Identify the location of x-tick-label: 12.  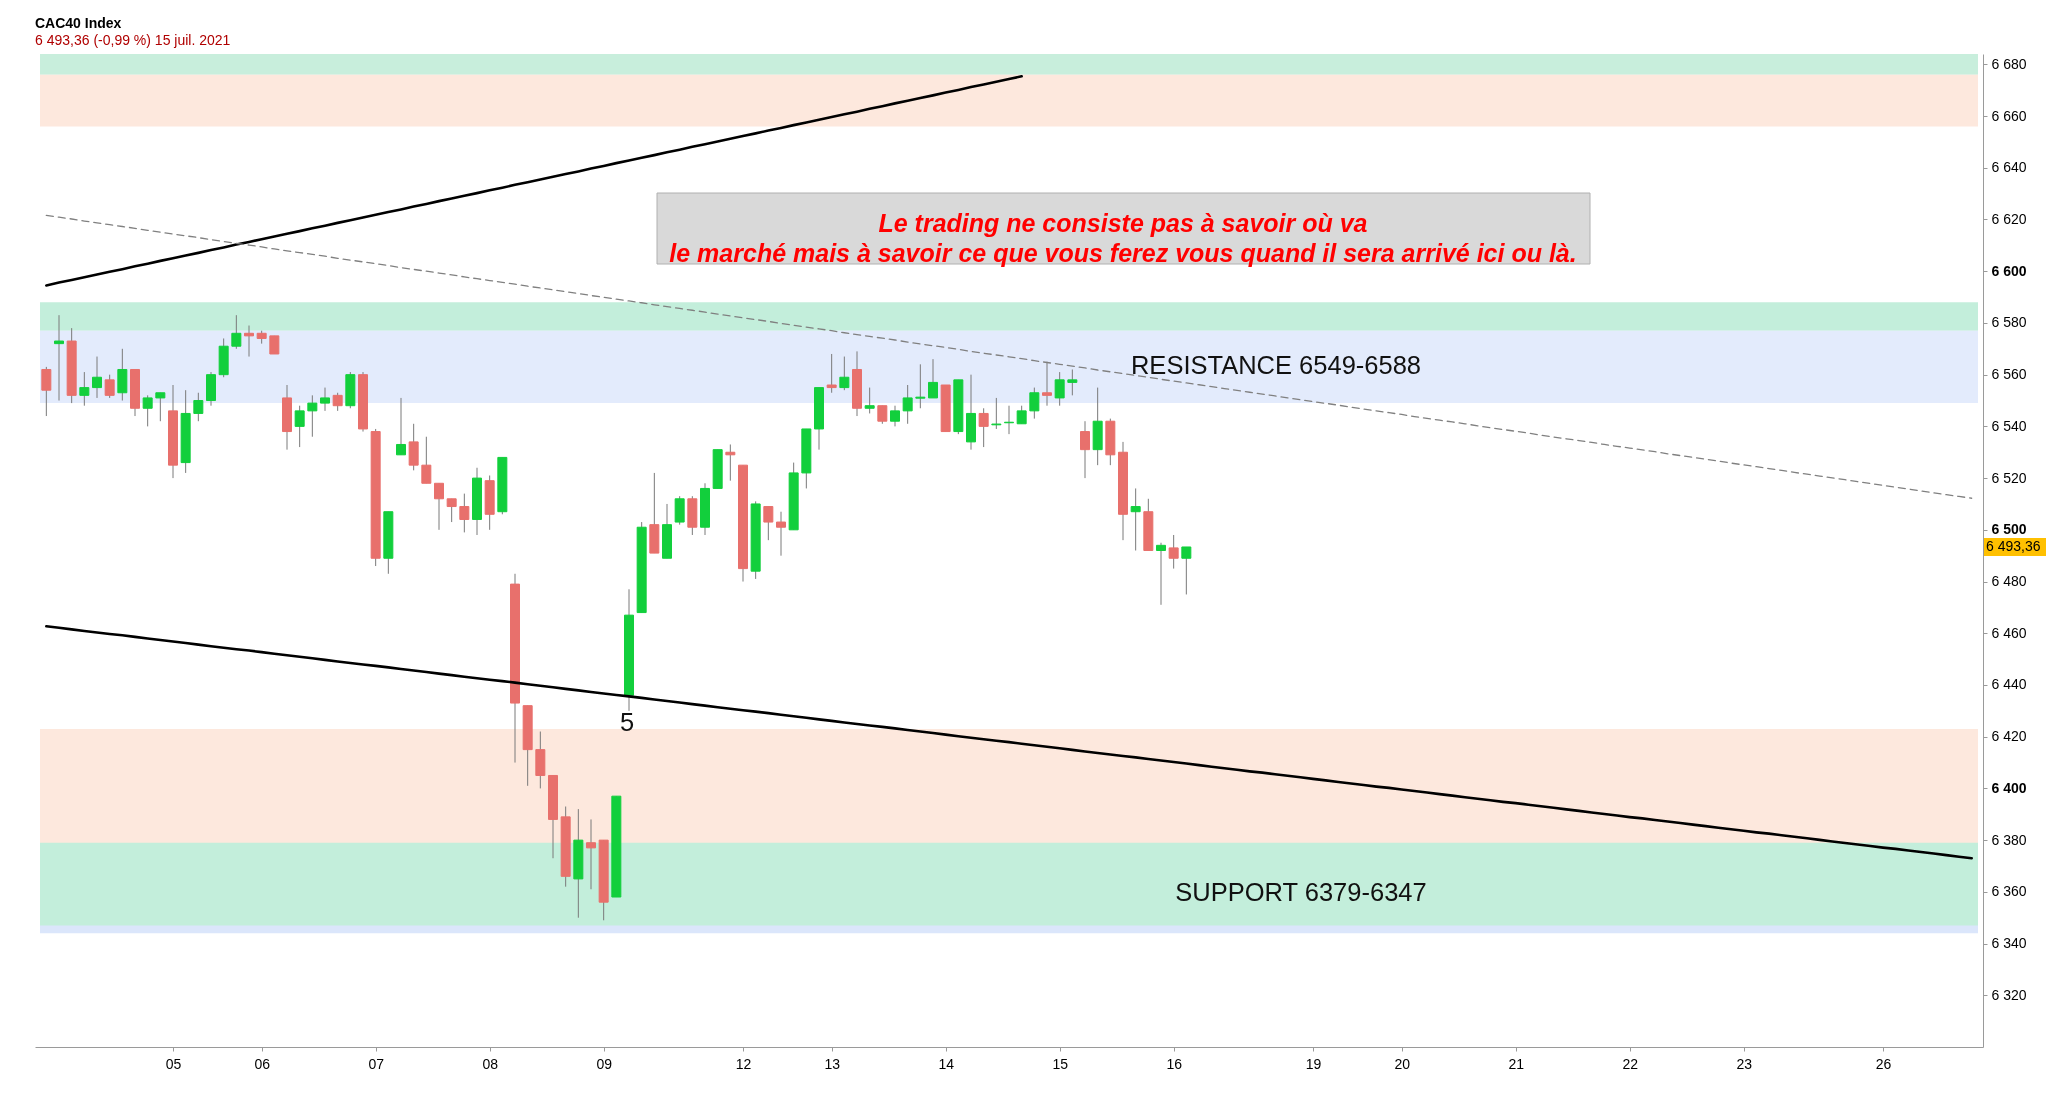
(743, 1063).